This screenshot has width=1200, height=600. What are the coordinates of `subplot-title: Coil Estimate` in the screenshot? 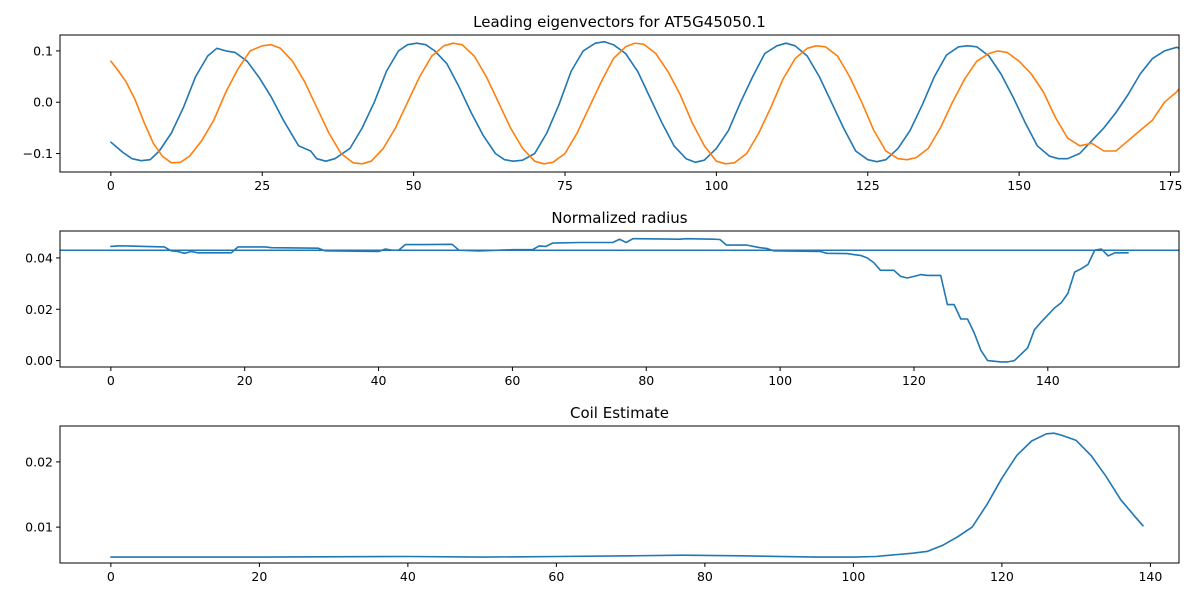 It's located at (619, 413).